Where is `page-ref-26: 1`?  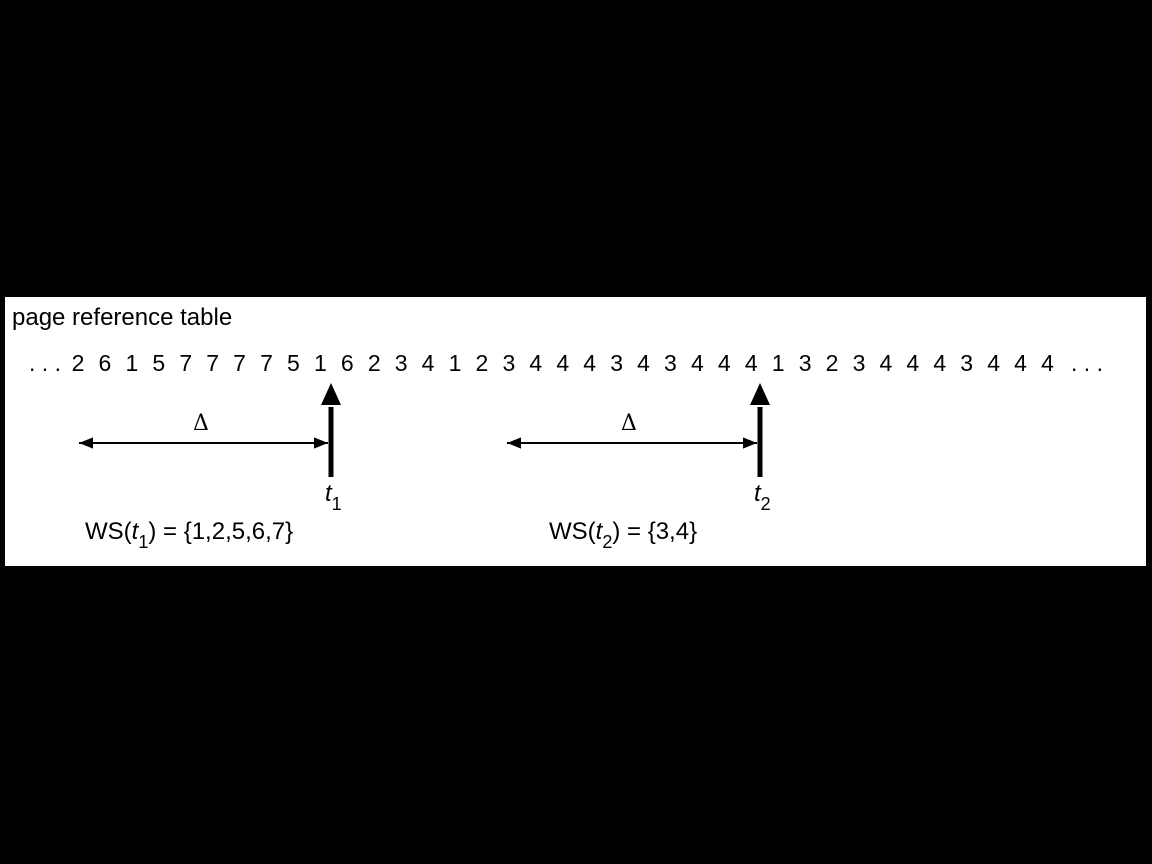
page-ref-26: 1 is located at coordinates (778, 363).